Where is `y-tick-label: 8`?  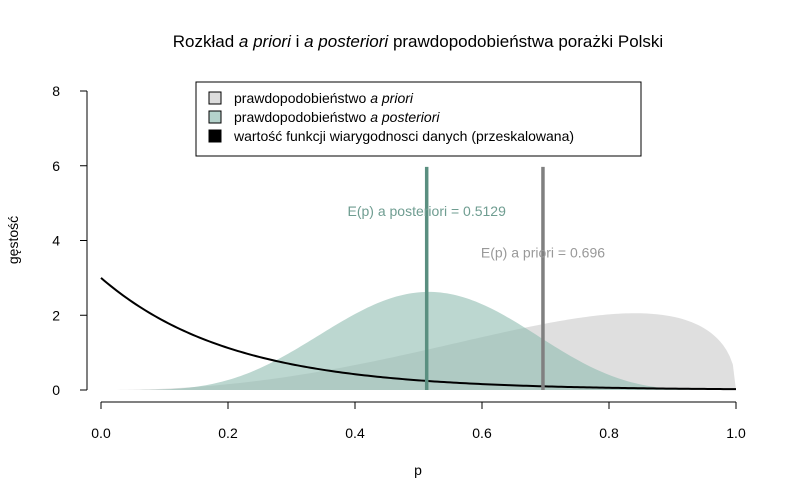 y-tick-label: 8 is located at coordinates (56, 91).